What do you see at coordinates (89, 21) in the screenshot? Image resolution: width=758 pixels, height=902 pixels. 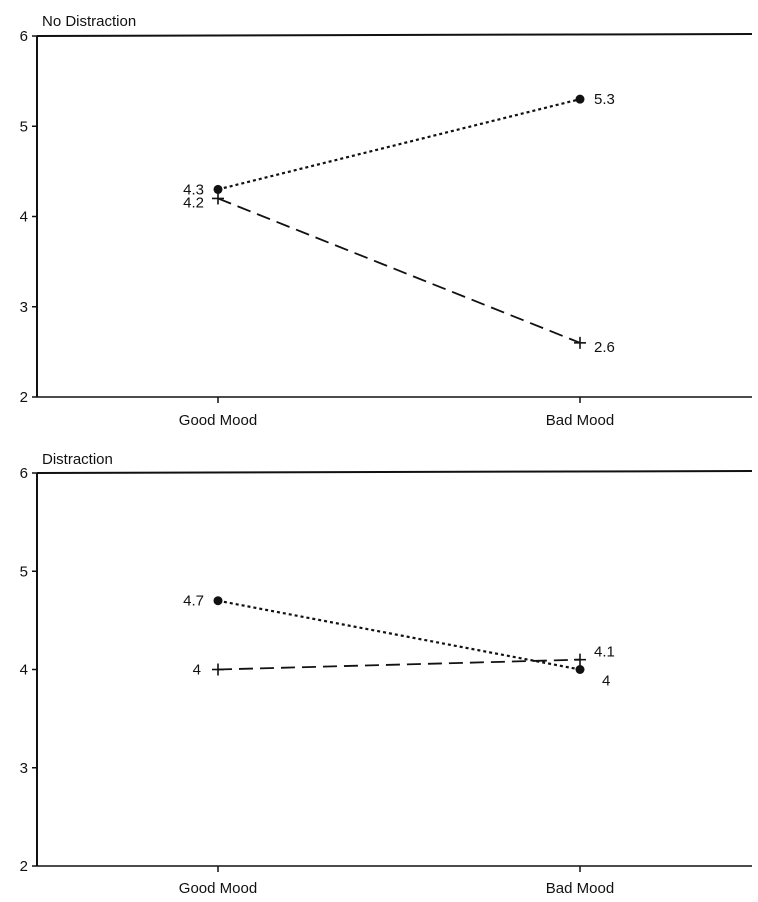 I see `chart-title: No Distraction` at bounding box center [89, 21].